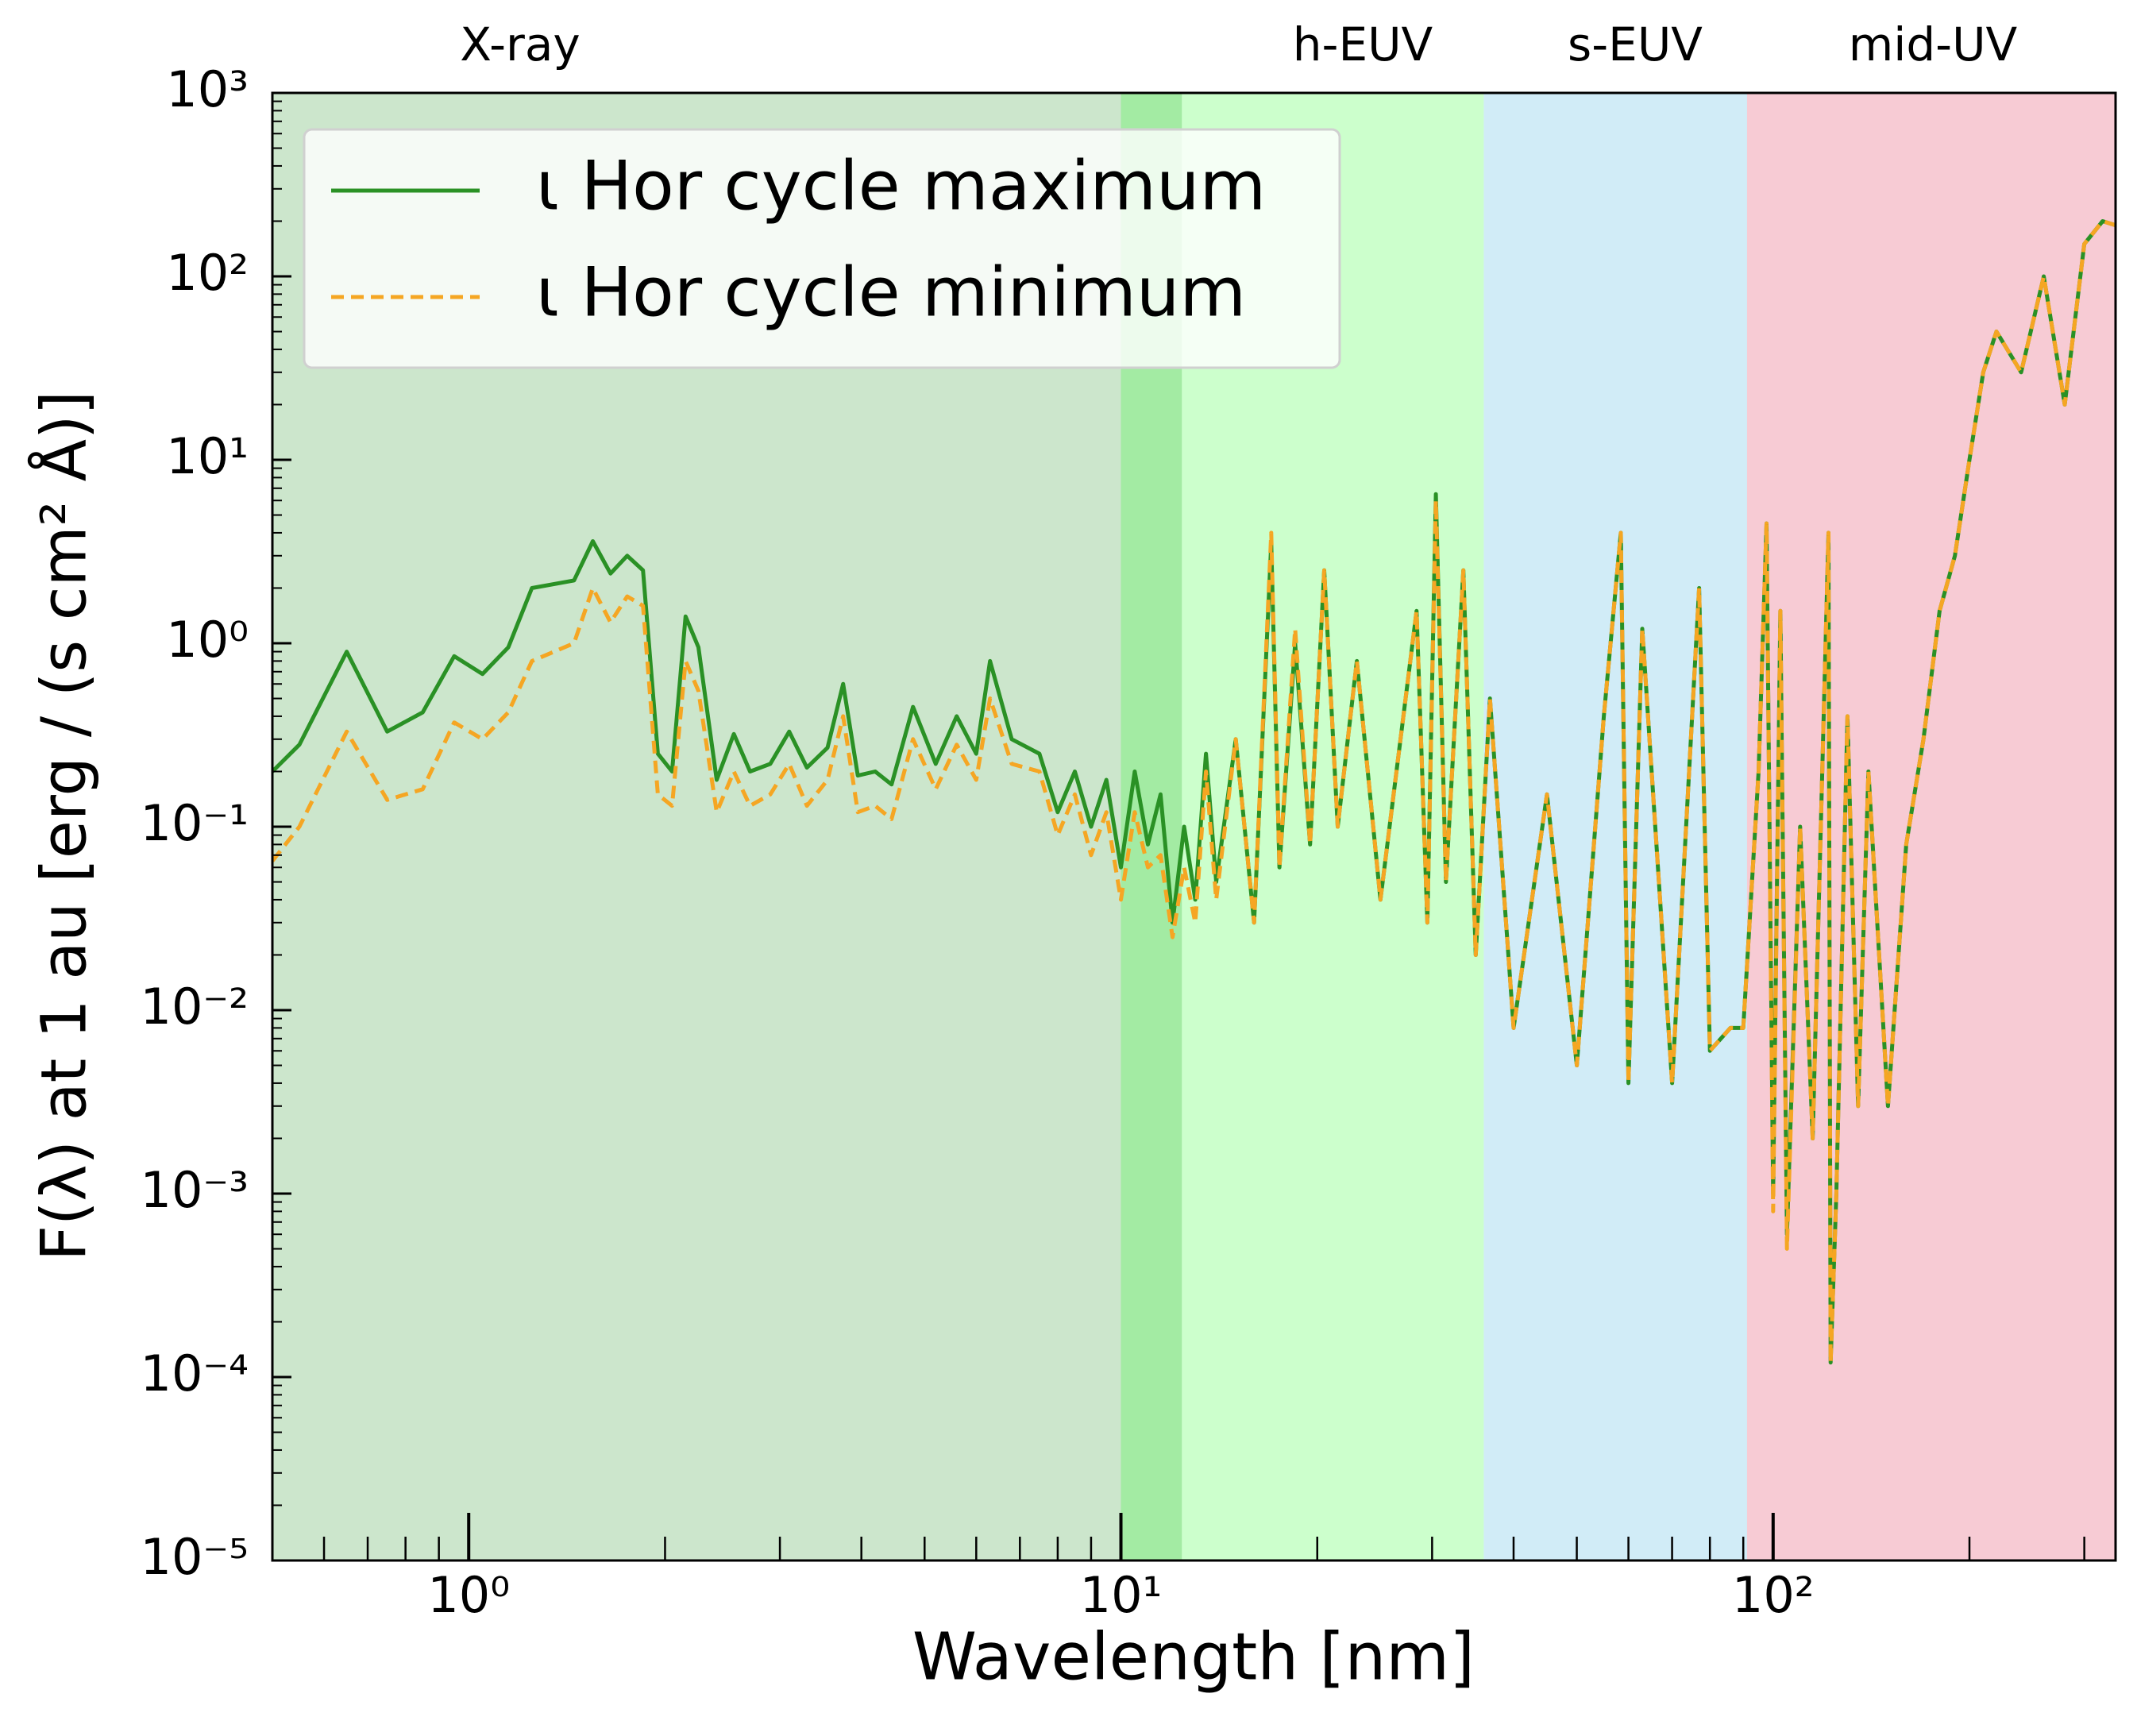 The height and width of the screenshot is (1736, 2137). I want to click on y-tick-label: 10⁻², so click(195, 1007).